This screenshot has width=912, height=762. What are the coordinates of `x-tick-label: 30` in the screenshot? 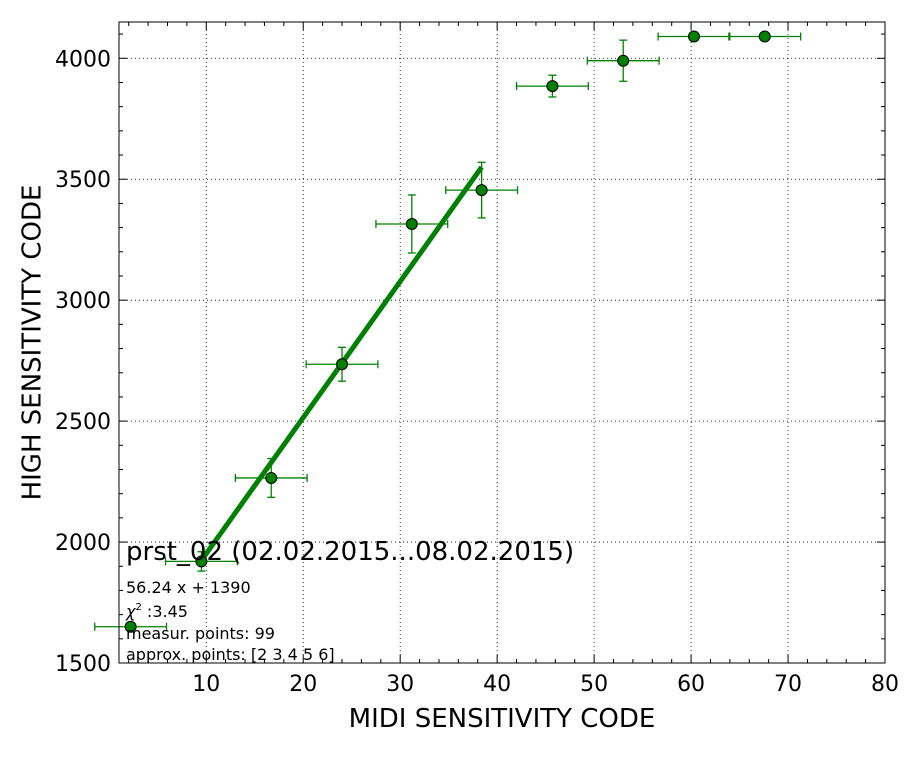 It's located at (400, 684).